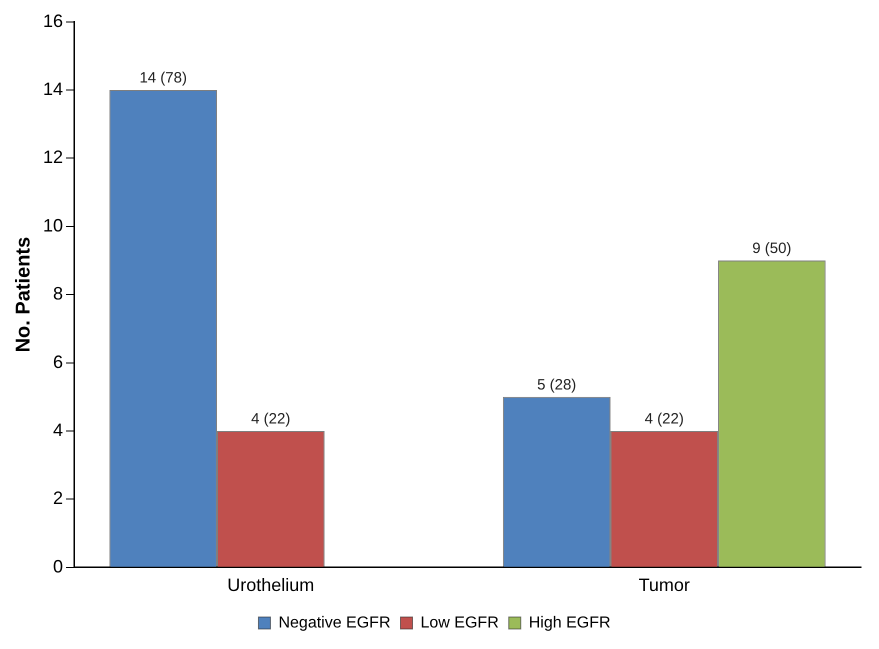 The width and height of the screenshot is (879, 649). I want to click on y-tick-label: 14, so click(53, 88).